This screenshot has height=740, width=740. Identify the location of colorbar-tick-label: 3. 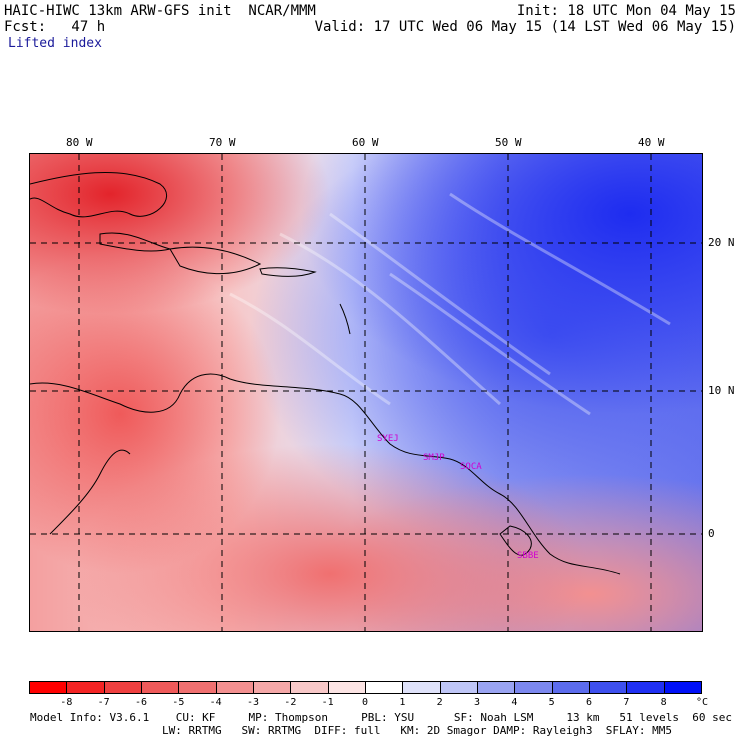
(477, 702).